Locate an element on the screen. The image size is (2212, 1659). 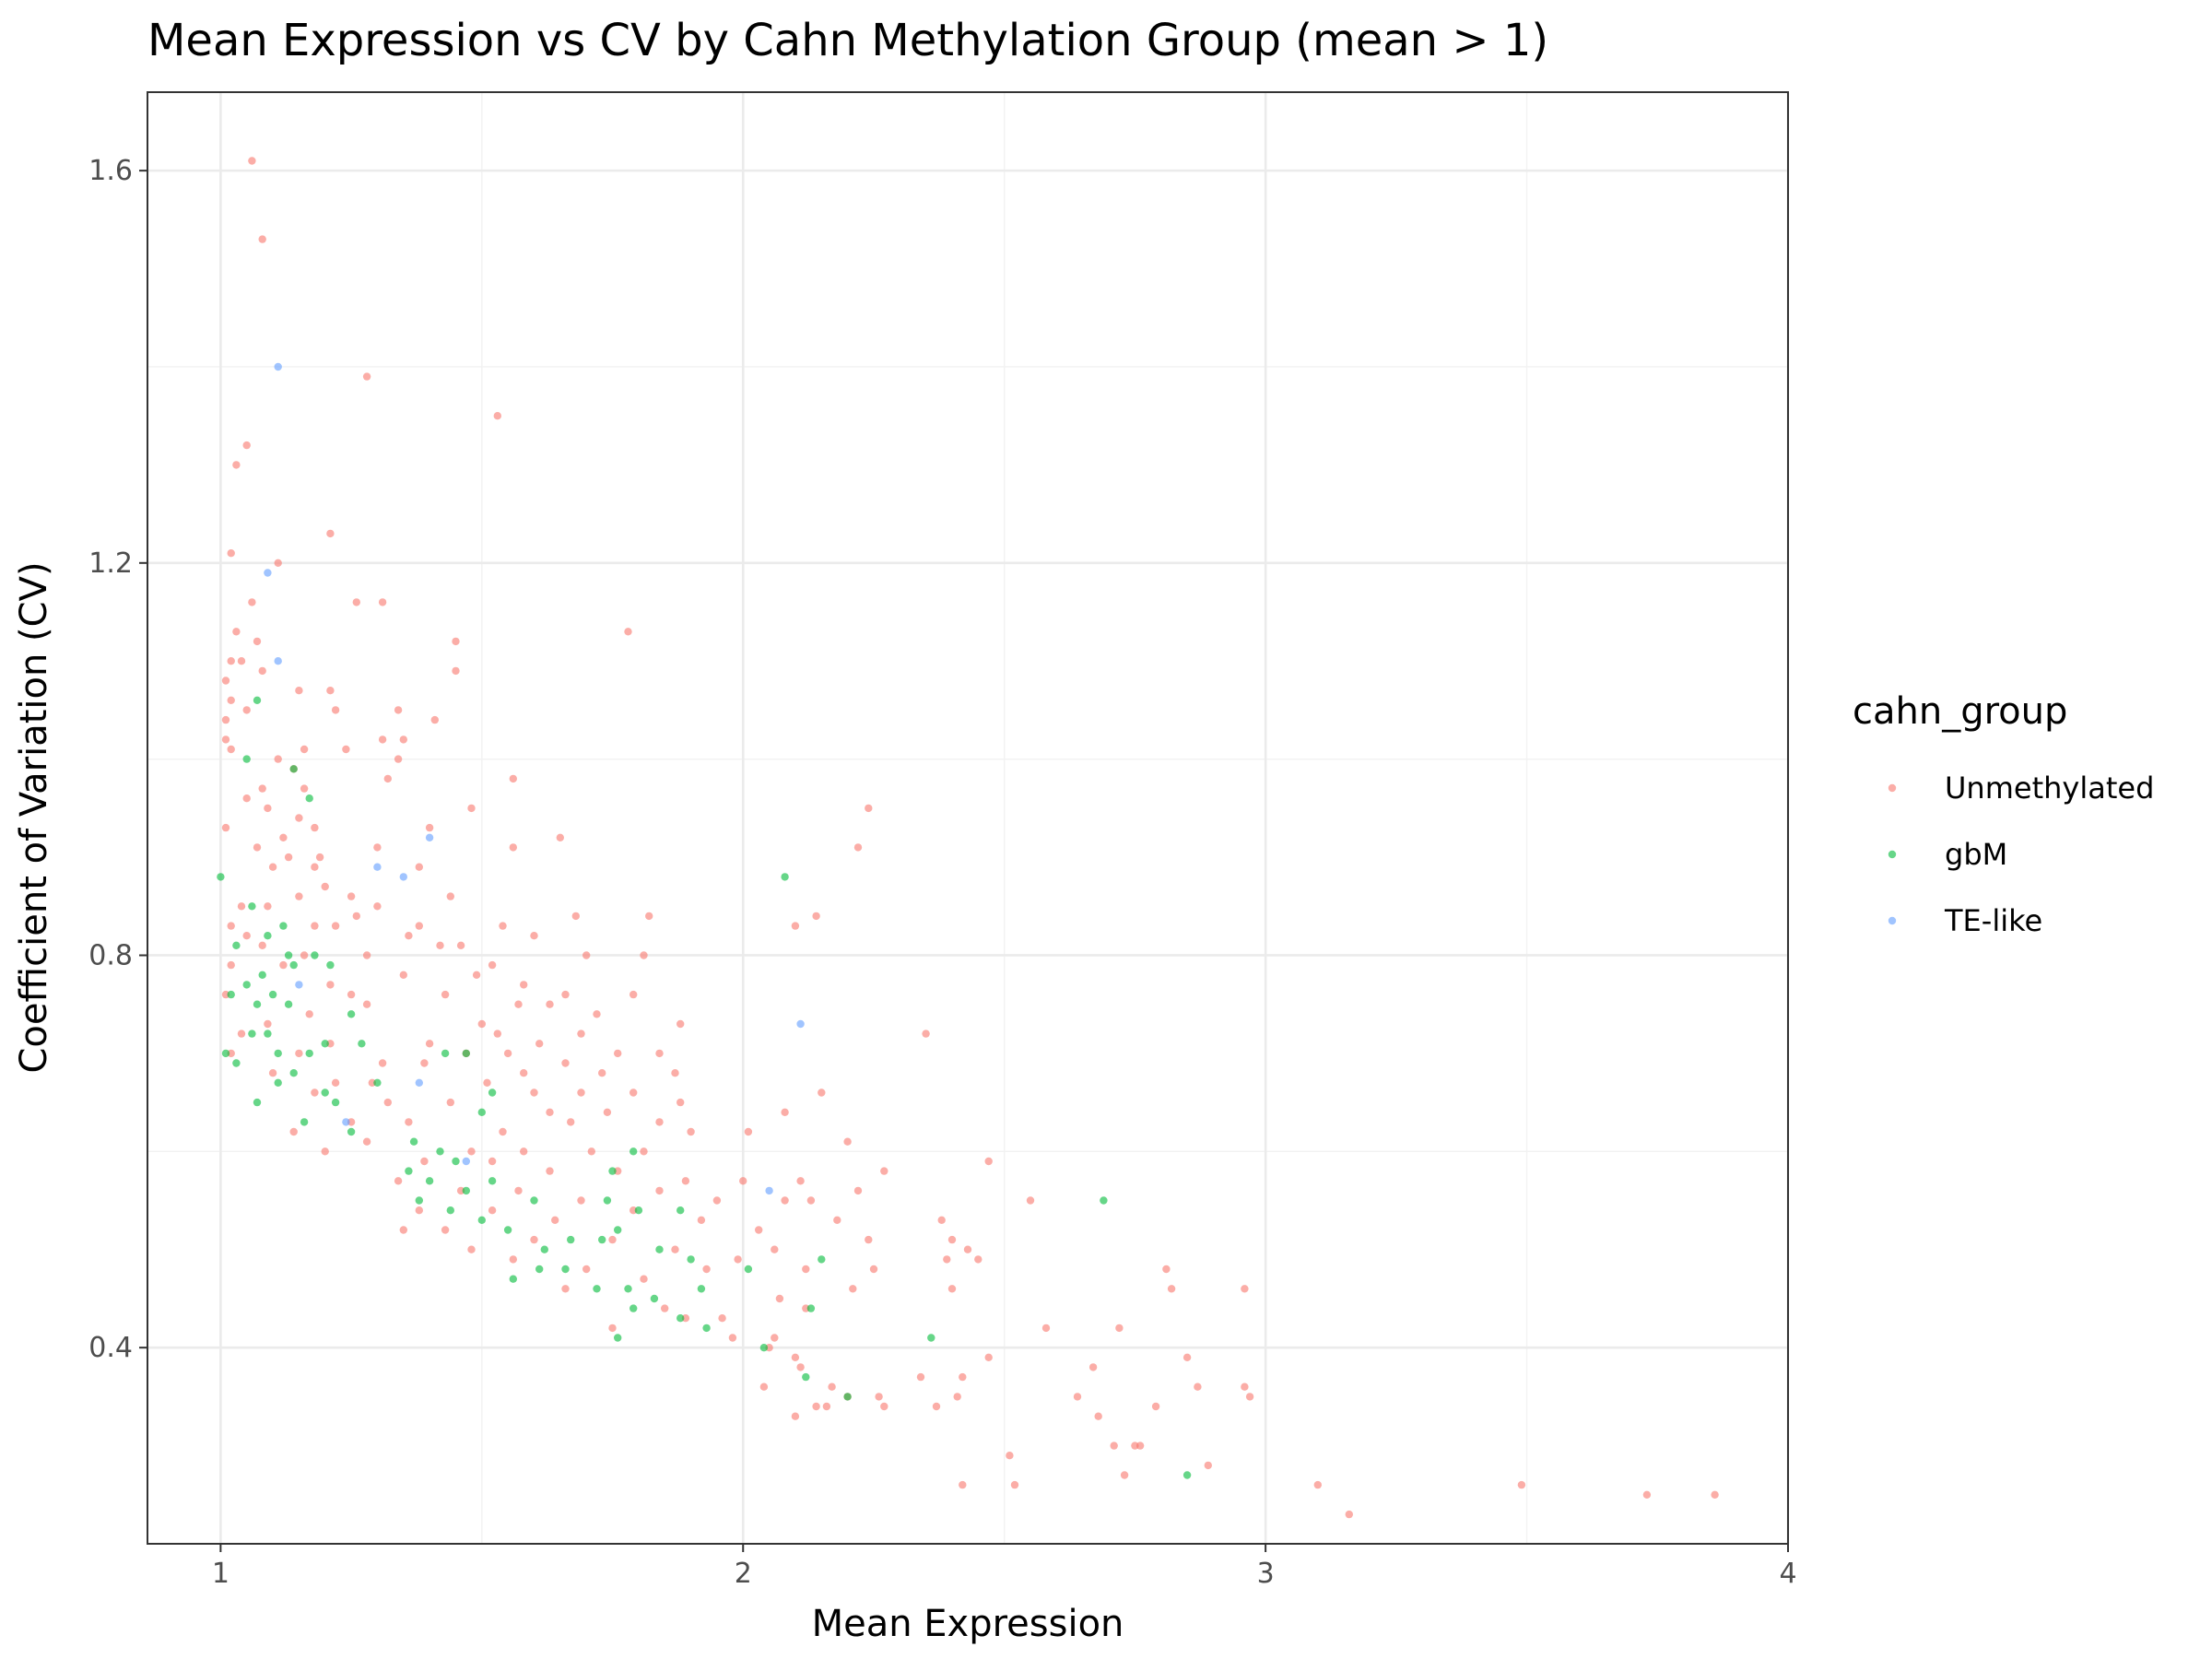
x-tick-label: 1 is located at coordinates (220, 1574).